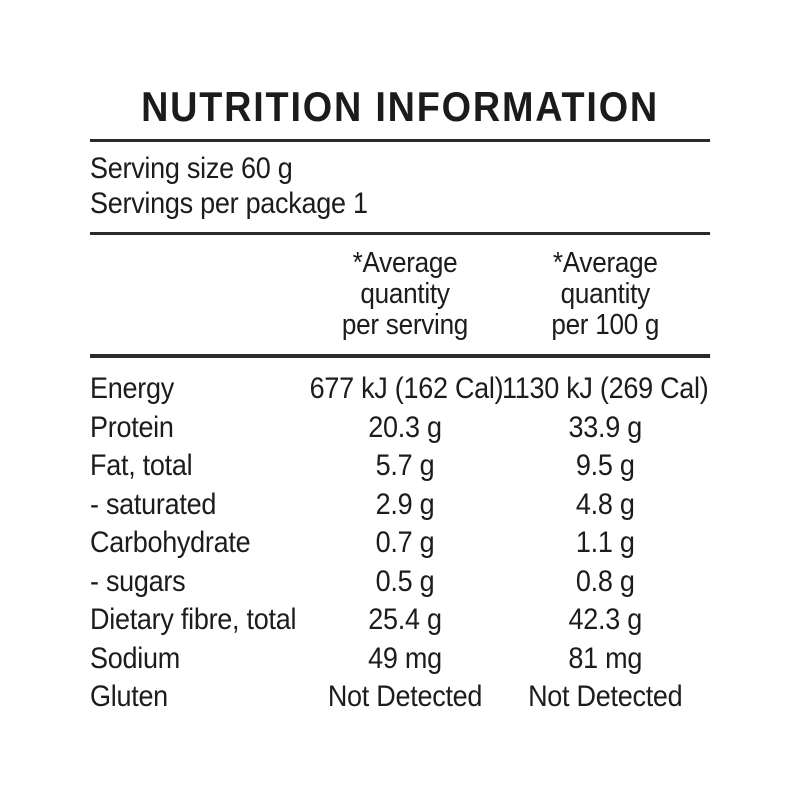 The width and height of the screenshot is (800, 800). What do you see at coordinates (405, 427) in the screenshot?
I see `value-per-serving: 20.3 g` at bounding box center [405, 427].